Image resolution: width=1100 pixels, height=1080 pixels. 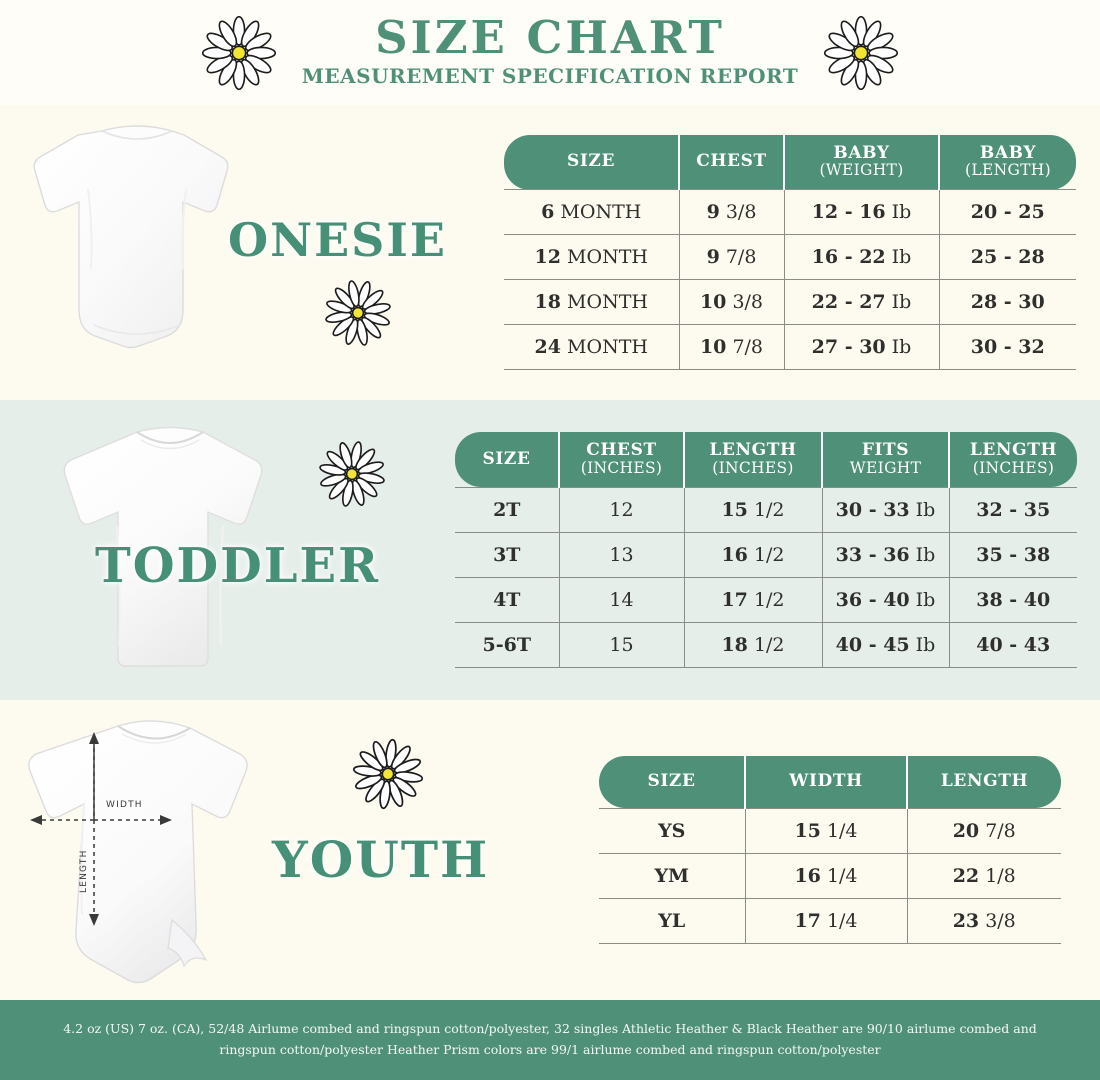 What do you see at coordinates (752, 509) in the screenshot?
I see `table-cell: 15 1/2` at bounding box center [752, 509].